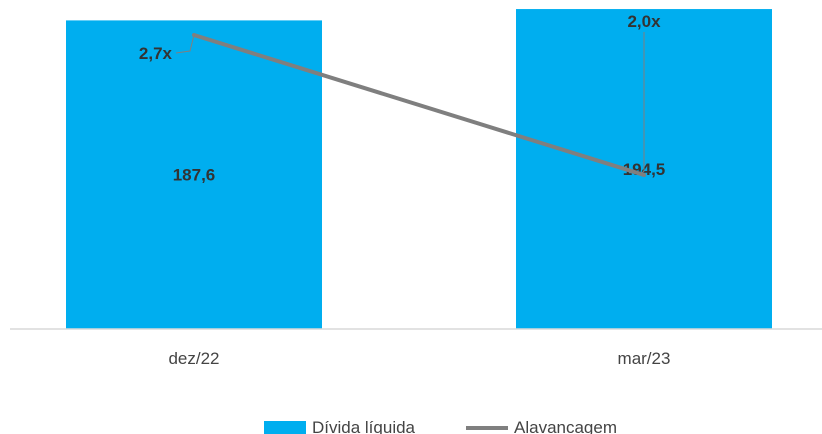 This screenshot has height=434, width=822. I want to click on x-tick-label: dez/22, so click(193, 358).